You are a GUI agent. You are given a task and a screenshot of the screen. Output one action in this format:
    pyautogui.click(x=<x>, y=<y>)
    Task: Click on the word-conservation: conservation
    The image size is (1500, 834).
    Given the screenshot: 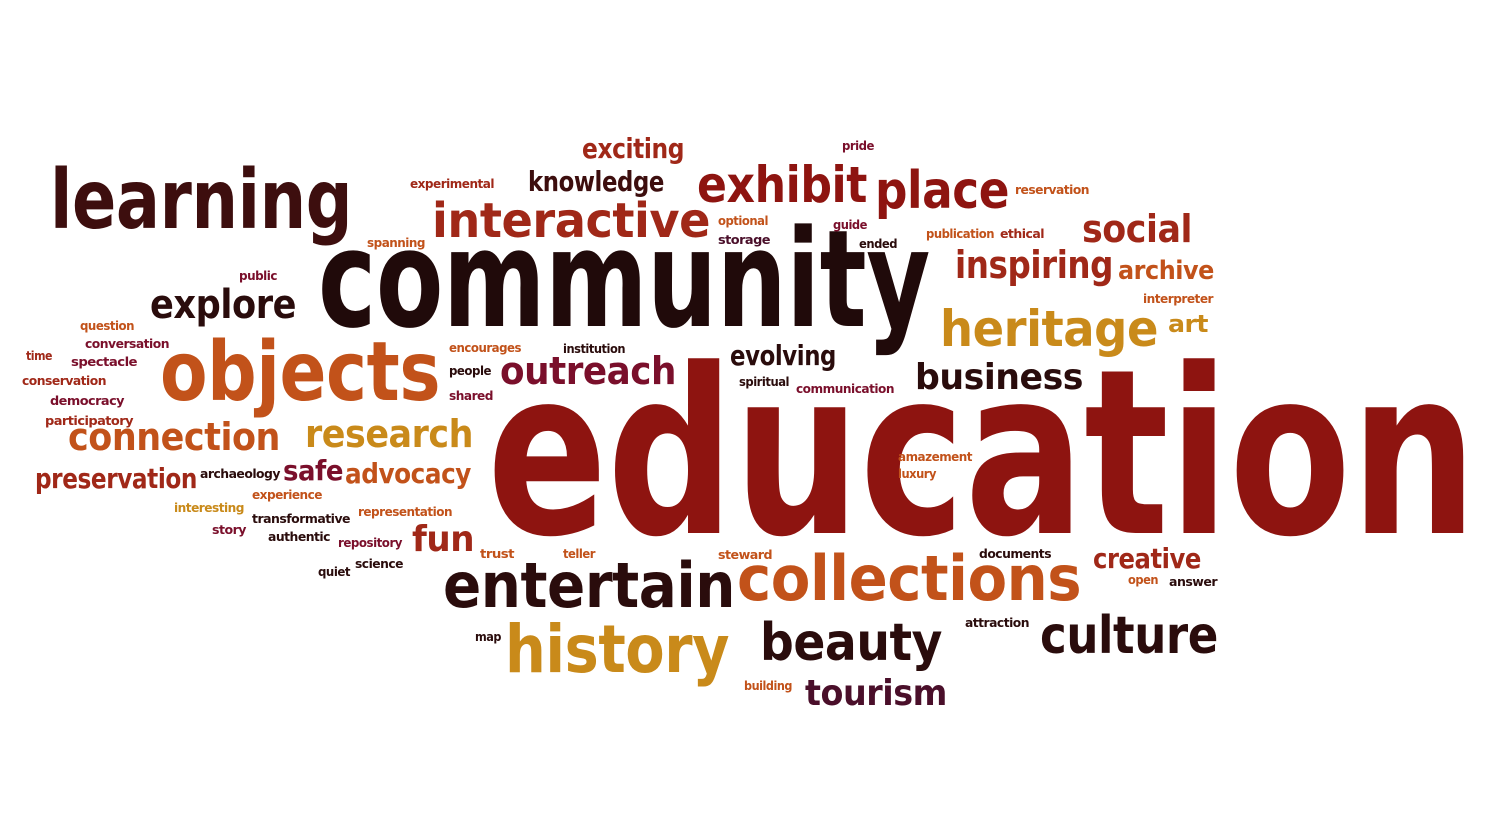 What is the action you would take?
    pyautogui.click(x=64, y=381)
    